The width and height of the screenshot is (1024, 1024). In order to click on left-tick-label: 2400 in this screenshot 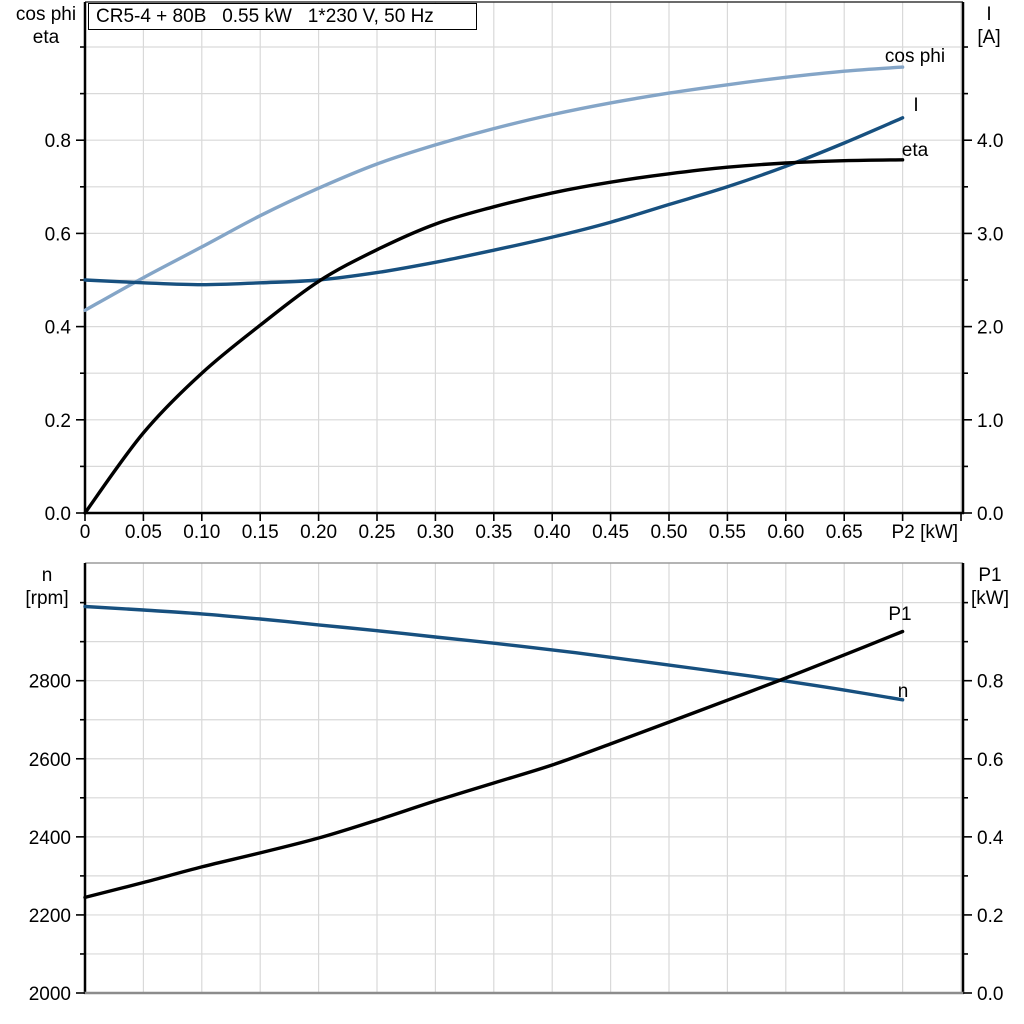, I will do `click(50, 838)`.